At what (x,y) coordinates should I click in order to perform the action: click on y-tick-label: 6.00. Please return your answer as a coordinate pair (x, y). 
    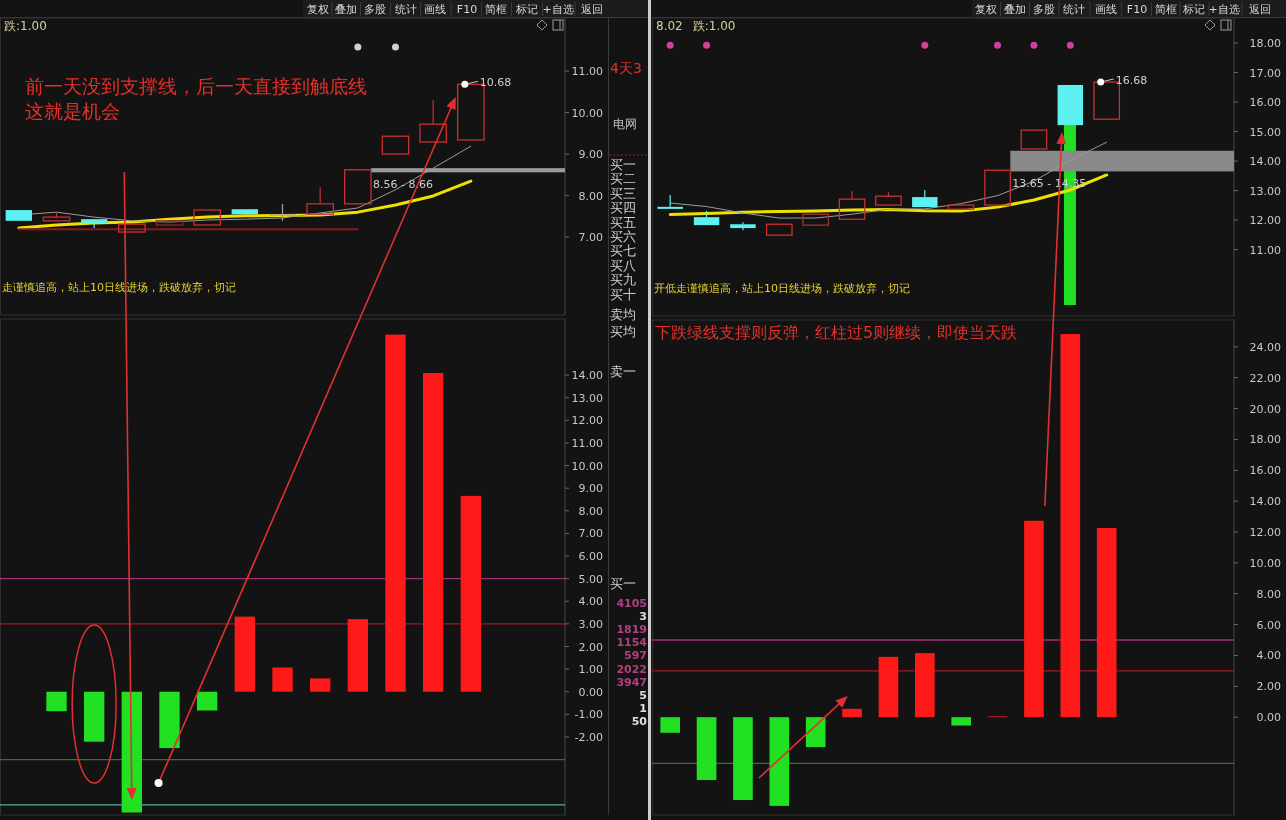
    Looking at the image, I should click on (1268, 625).